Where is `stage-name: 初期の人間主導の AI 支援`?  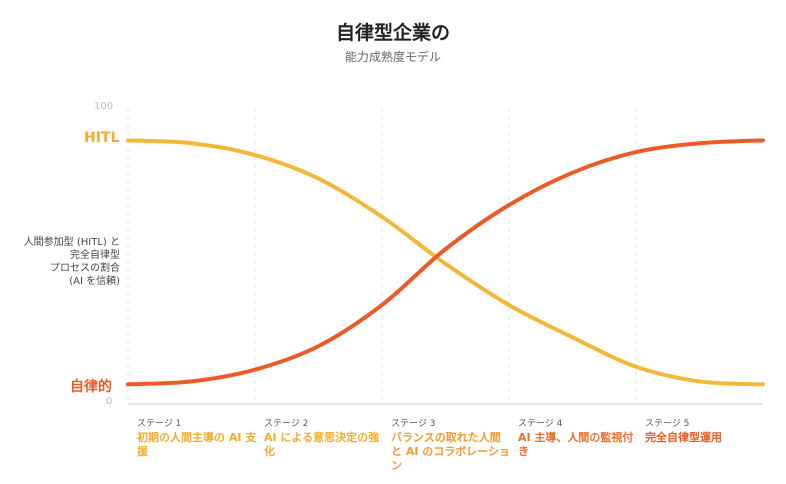 stage-name: 初期の人間主導の AI 支援 is located at coordinates (197, 444).